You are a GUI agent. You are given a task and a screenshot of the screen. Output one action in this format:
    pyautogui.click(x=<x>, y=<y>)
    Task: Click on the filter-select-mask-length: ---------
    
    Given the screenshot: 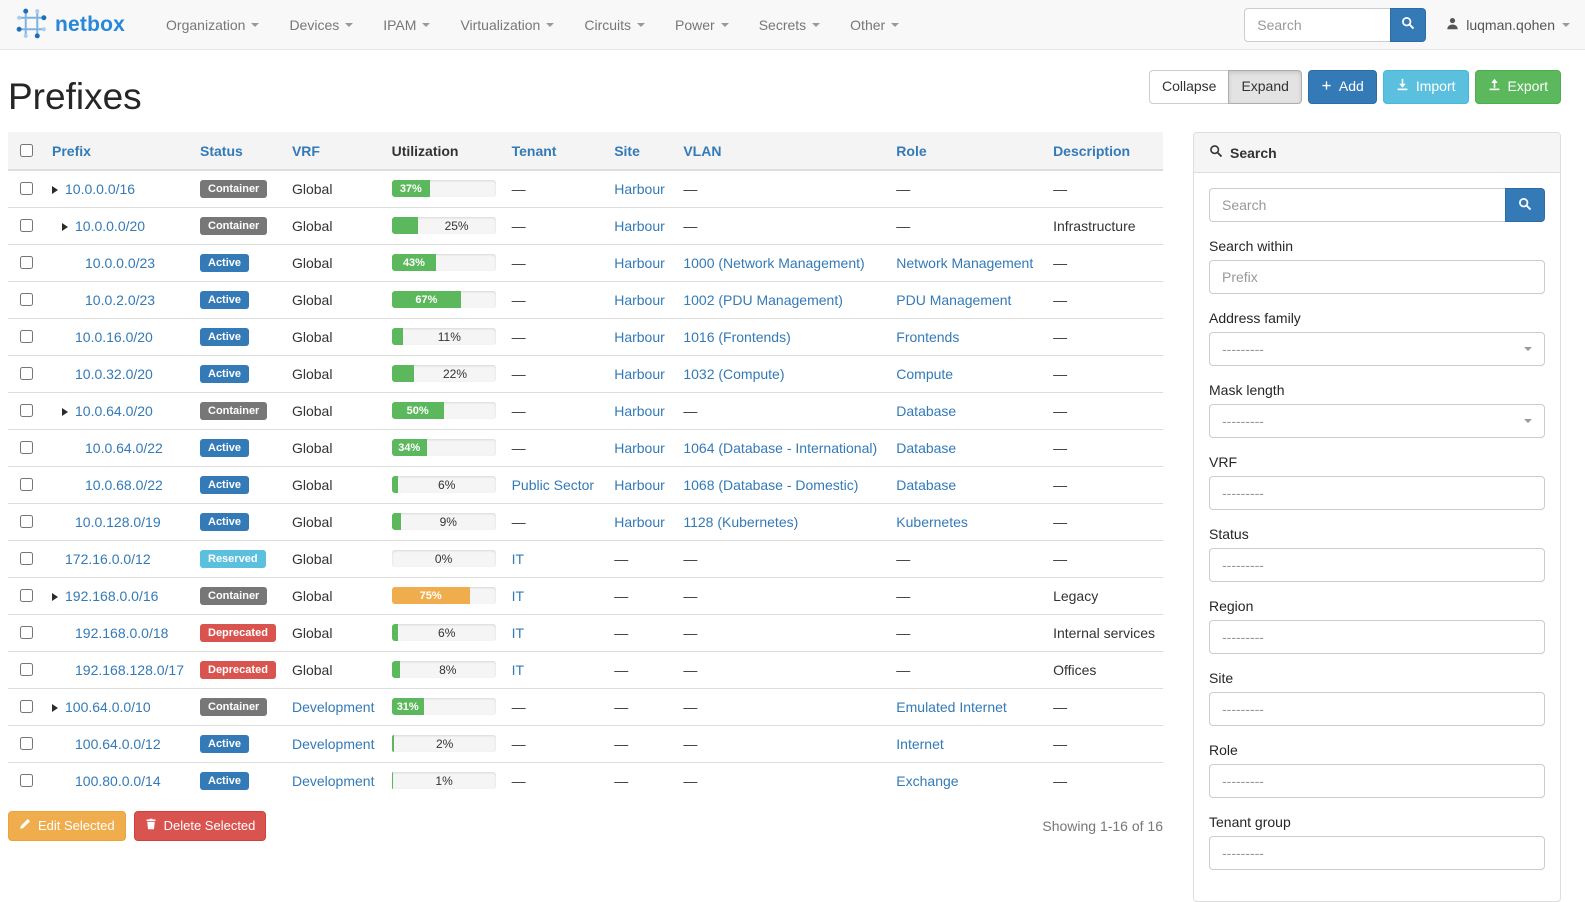 What is the action you would take?
    pyautogui.click(x=1377, y=421)
    